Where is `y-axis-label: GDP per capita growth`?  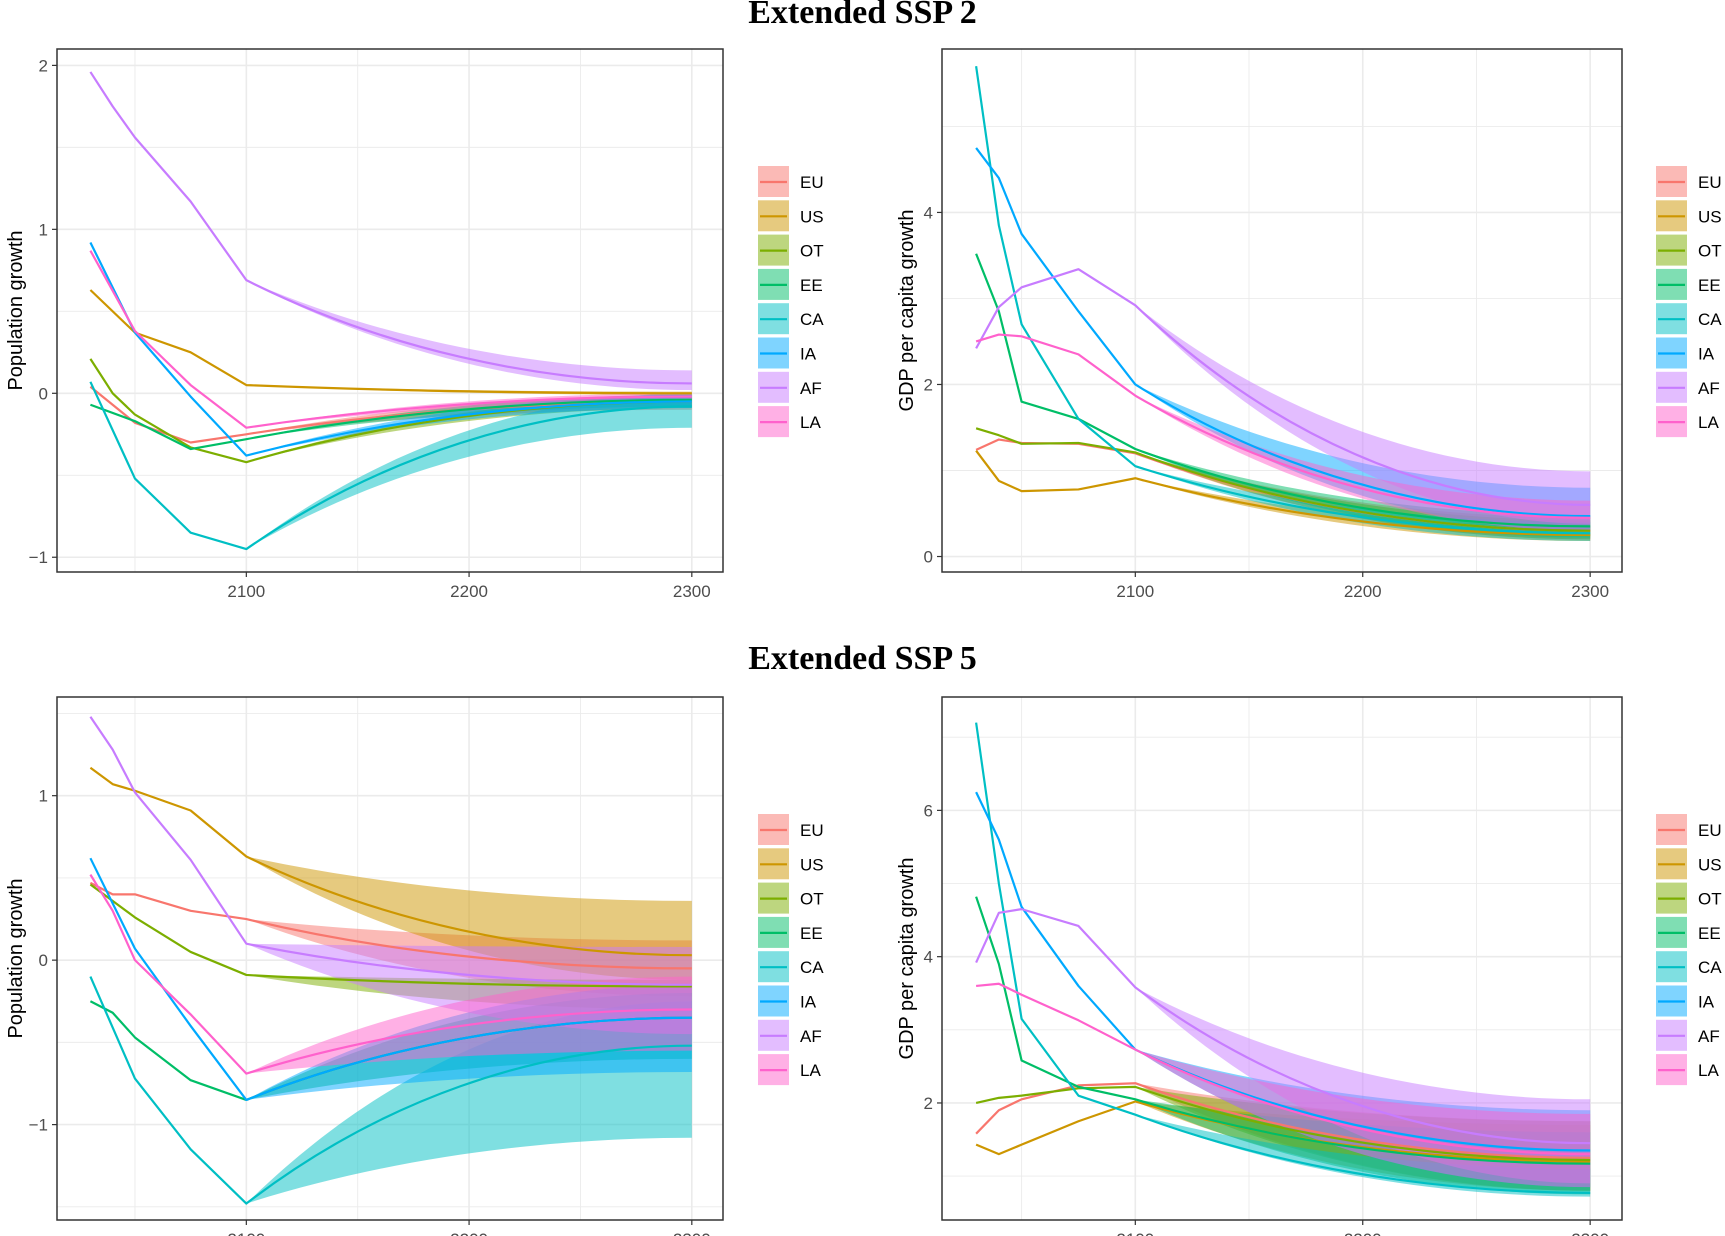 y-axis-label: GDP per capita growth is located at coordinates (907, 959).